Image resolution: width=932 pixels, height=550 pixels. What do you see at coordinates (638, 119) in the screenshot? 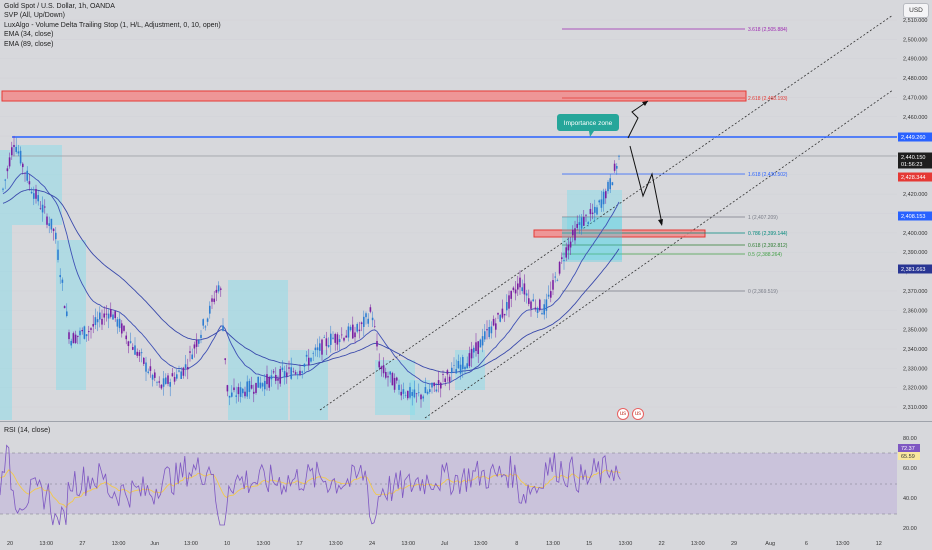
I see `projection-path-up` at bounding box center [638, 119].